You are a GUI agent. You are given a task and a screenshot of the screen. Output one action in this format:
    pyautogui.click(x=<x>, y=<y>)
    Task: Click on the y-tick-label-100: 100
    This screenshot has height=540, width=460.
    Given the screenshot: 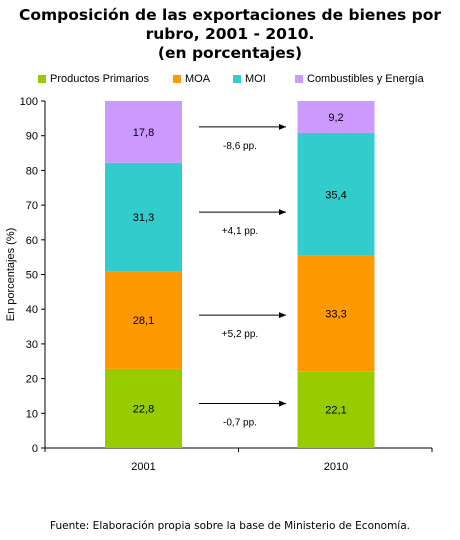 What is the action you would take?
    pyautogui.click(x=29, y=102)
    